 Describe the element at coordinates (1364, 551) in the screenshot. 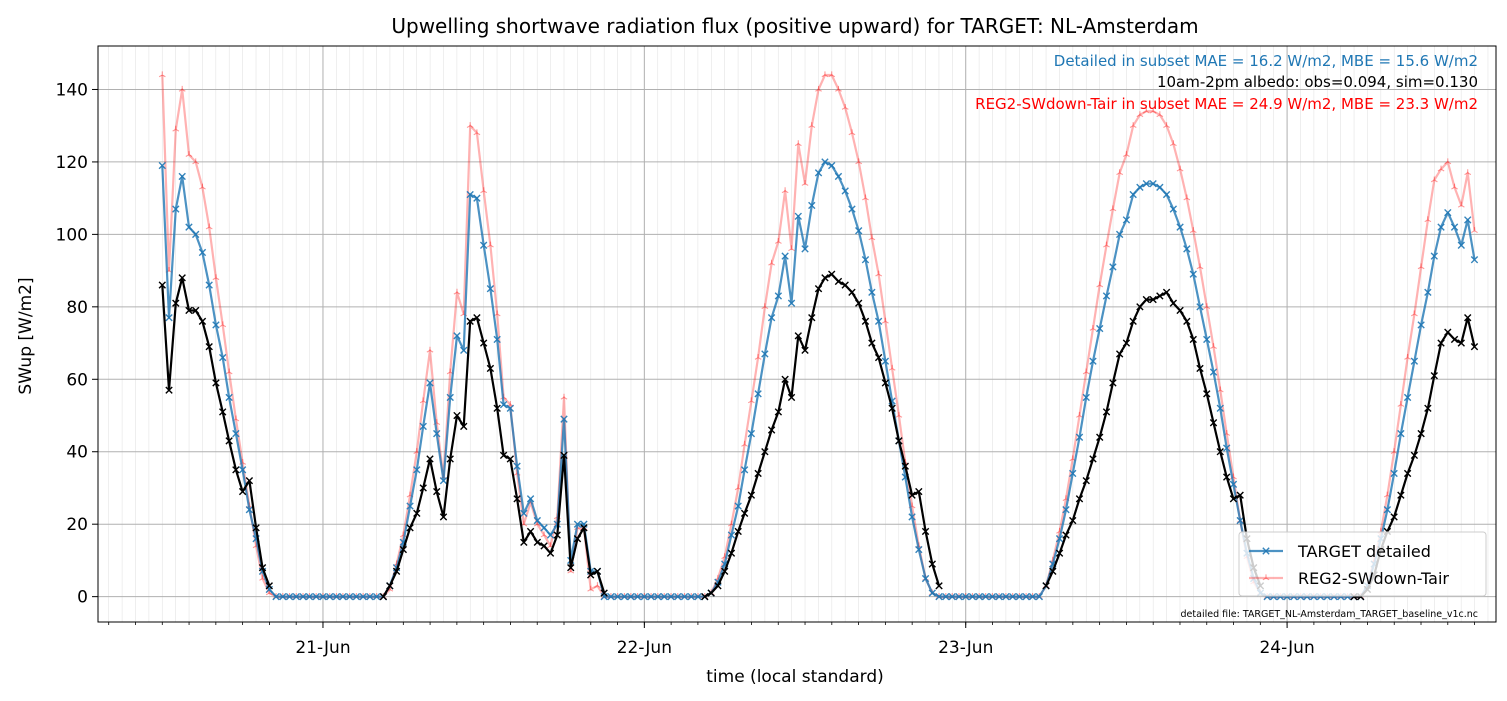

I see `legend-label: TARGET detailed` at that location.